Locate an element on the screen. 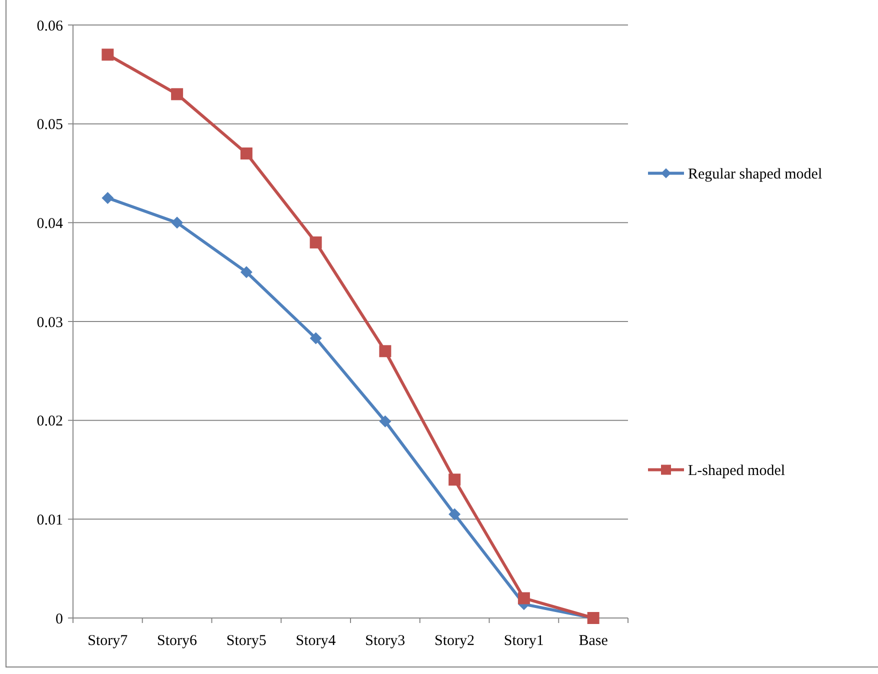 This screenshot has width=878, height=674. y-tick-label: 0.04 is located at coordinates (50, 224).